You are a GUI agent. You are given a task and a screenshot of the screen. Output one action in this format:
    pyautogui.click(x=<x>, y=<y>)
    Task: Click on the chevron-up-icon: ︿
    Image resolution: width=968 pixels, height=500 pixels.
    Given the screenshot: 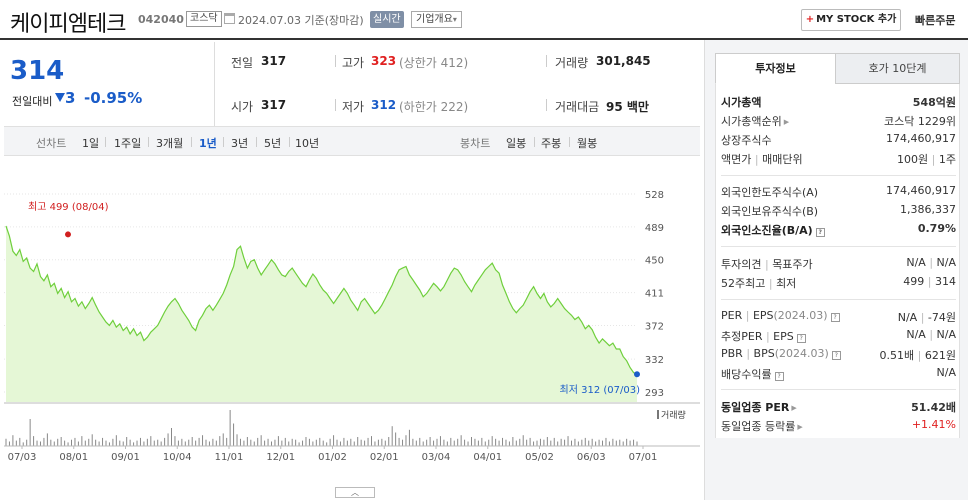 What is the action you would take?
    pyautogui.click(x=355, y=492)
    